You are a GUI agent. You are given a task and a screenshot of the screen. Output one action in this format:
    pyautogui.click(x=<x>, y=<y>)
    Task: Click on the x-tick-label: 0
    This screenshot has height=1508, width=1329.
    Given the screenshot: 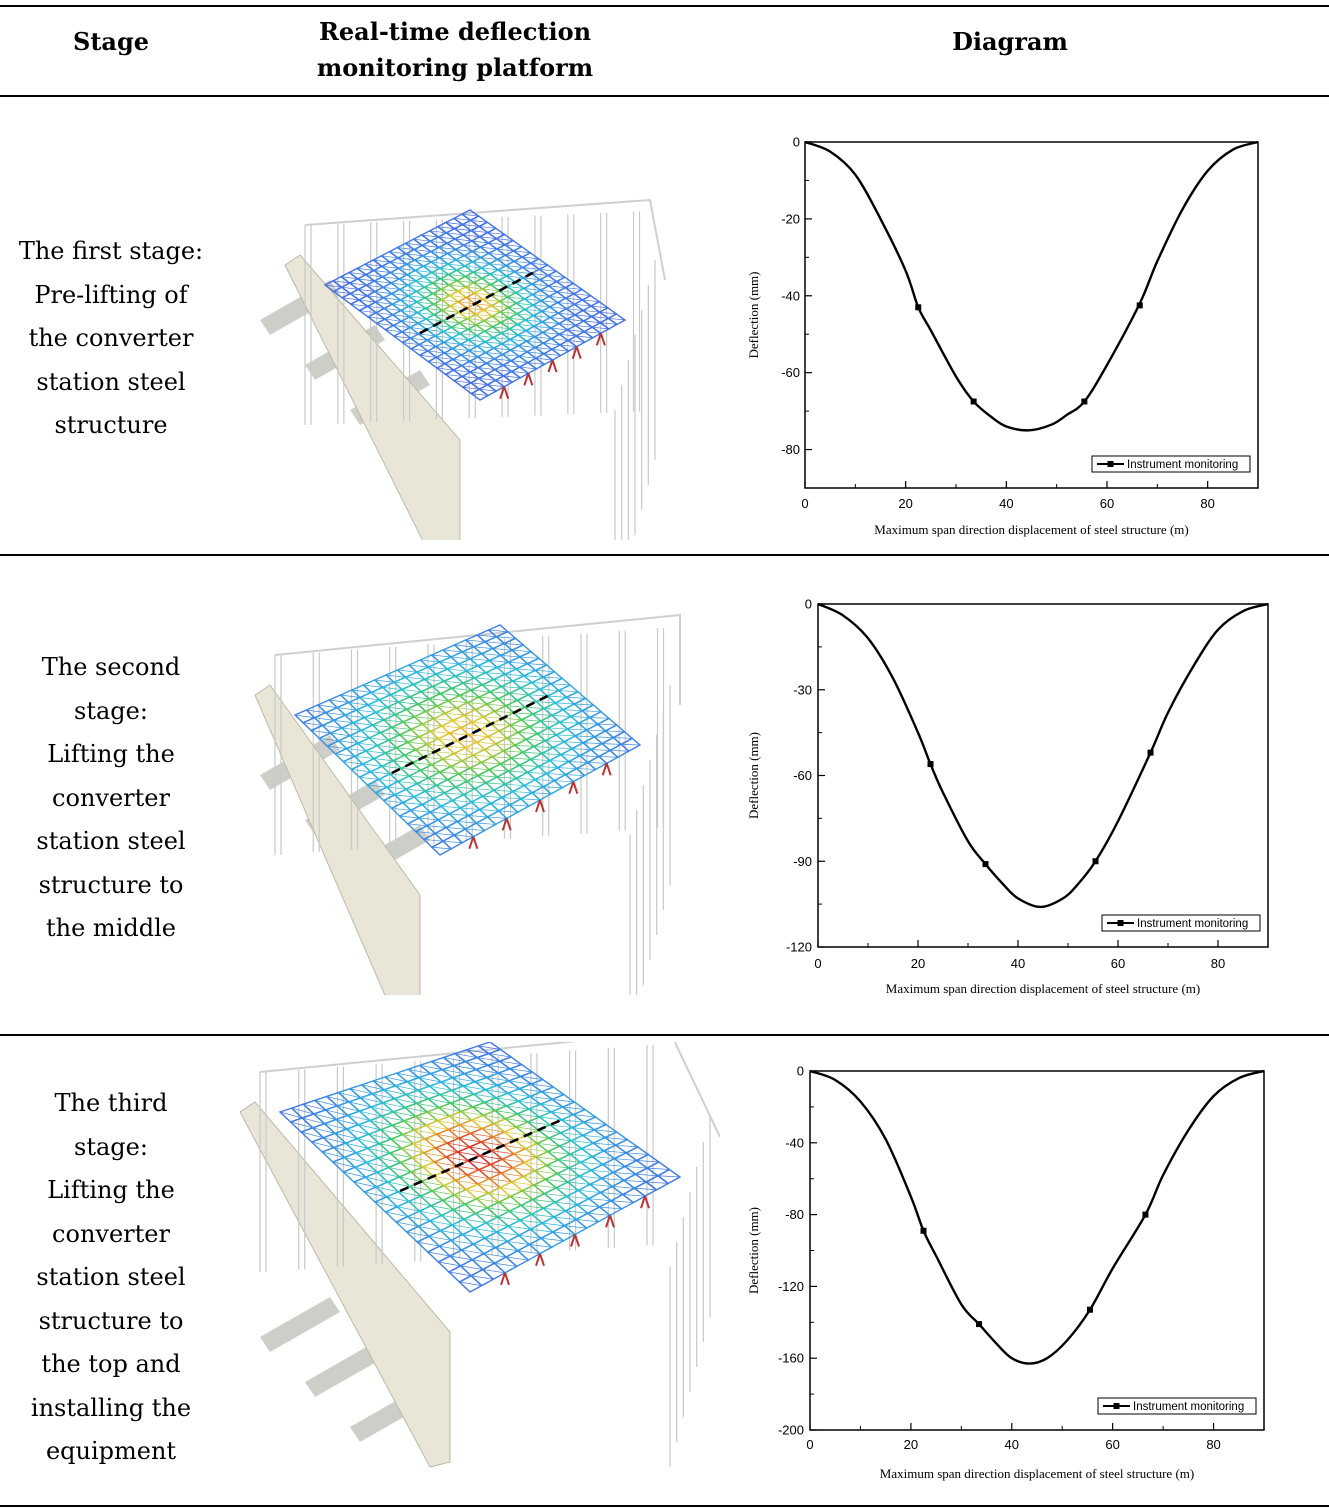 What is the action you would take?
    pyautogui.click(x=817, y=963)
    